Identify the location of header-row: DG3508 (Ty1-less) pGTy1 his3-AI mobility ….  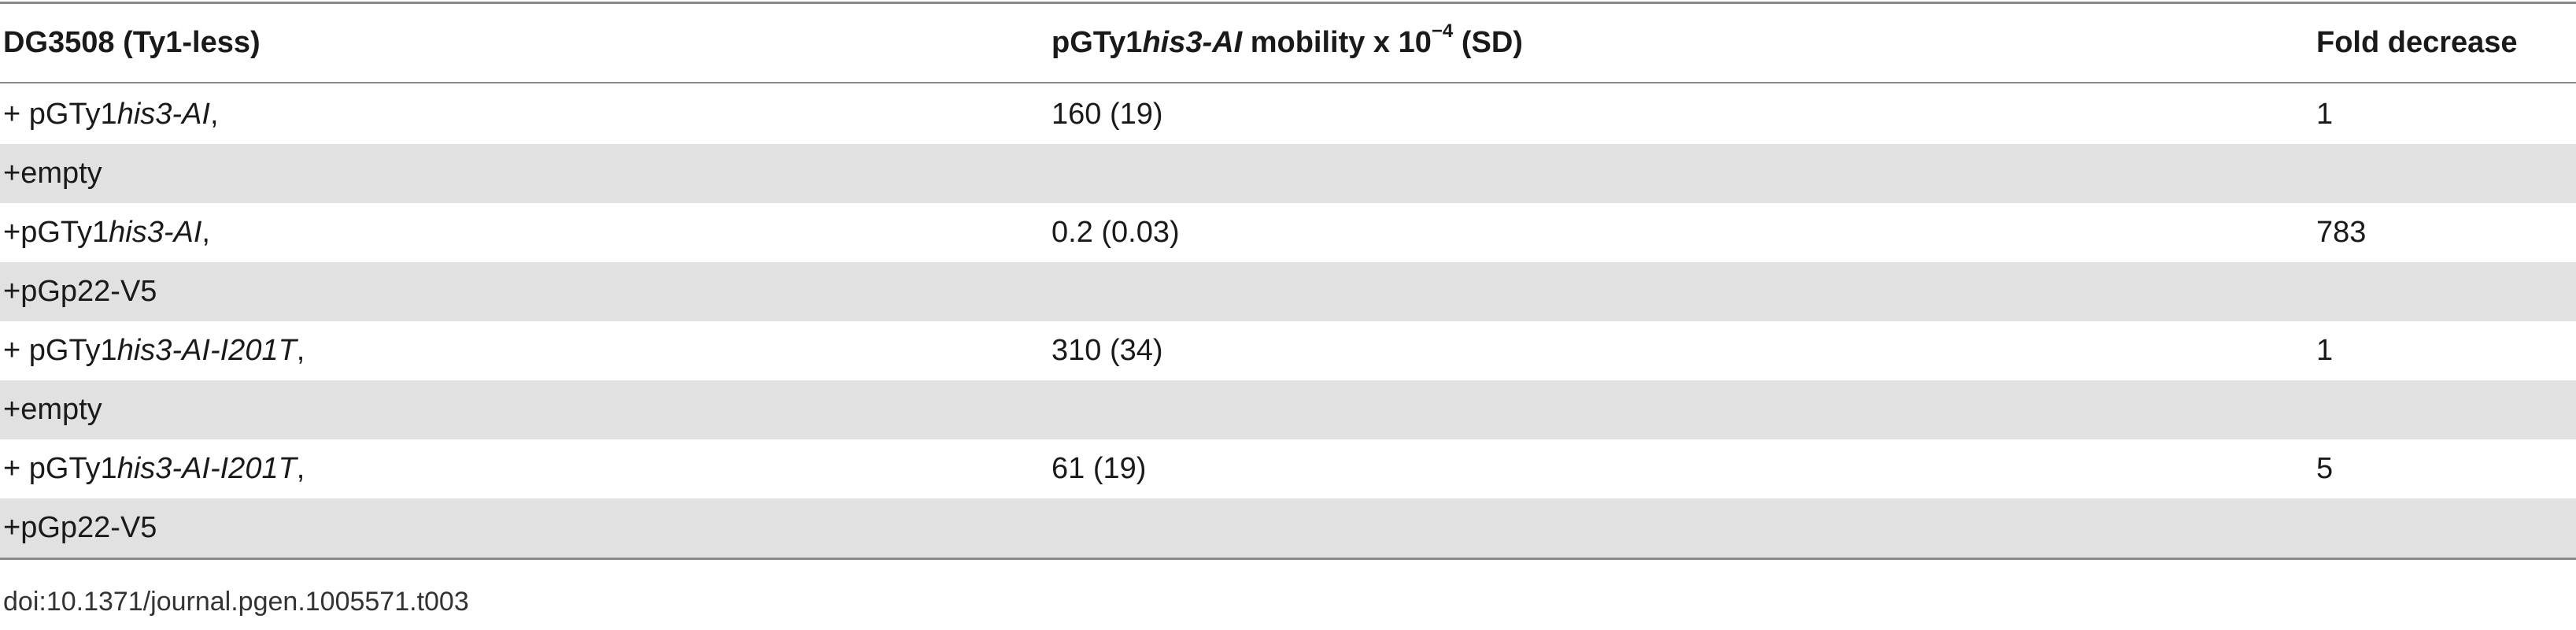
(1288, 42).